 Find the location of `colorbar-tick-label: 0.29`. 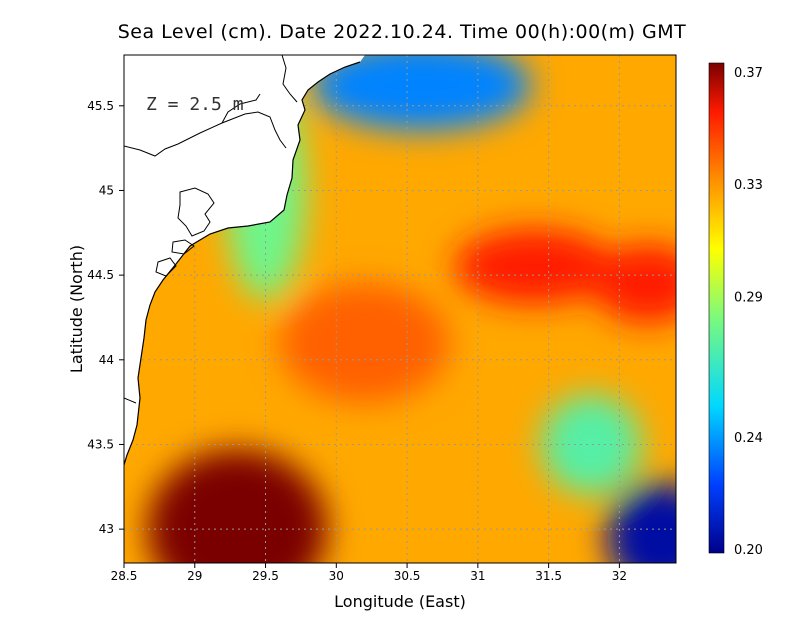

colorbar-tick-label: 0.29 is located at coordinates (748, 297).